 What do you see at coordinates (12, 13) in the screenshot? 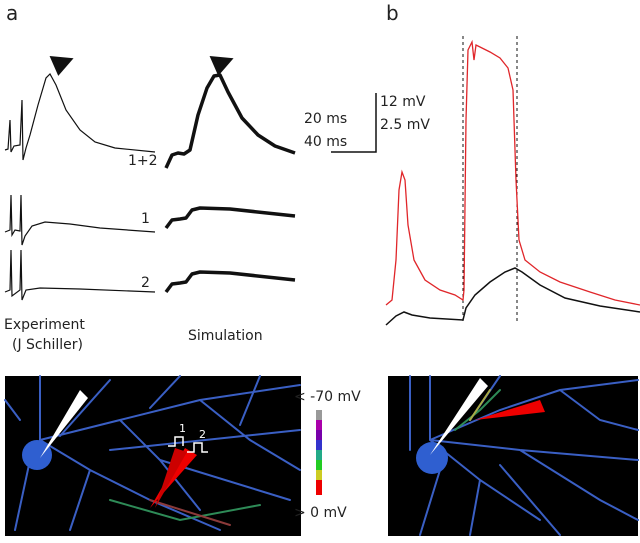
I see `panel-label: a` at bounding box center [12, 13].